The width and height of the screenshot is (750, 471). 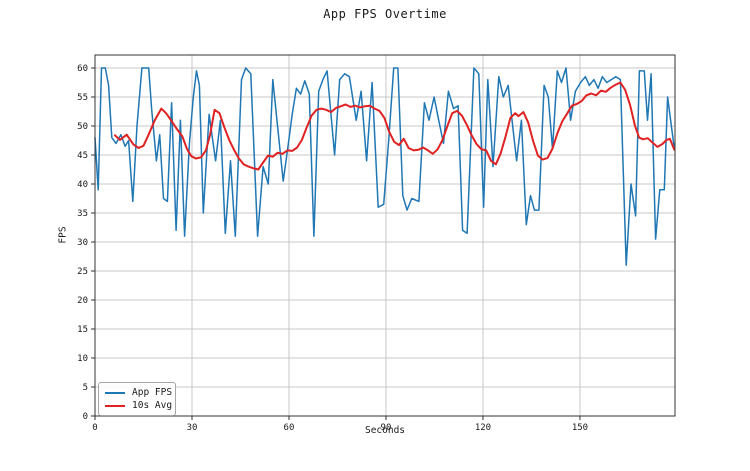 I want to click on legend-line-10s-avg-icon, so click(x=115, y=405).